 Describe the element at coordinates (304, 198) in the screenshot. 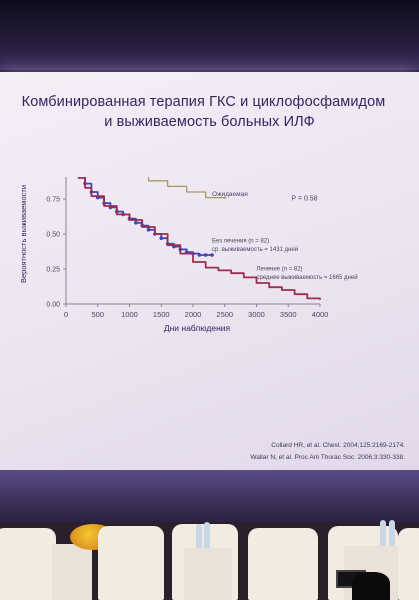

I see `p-value-label: P = 0.58` at that location.